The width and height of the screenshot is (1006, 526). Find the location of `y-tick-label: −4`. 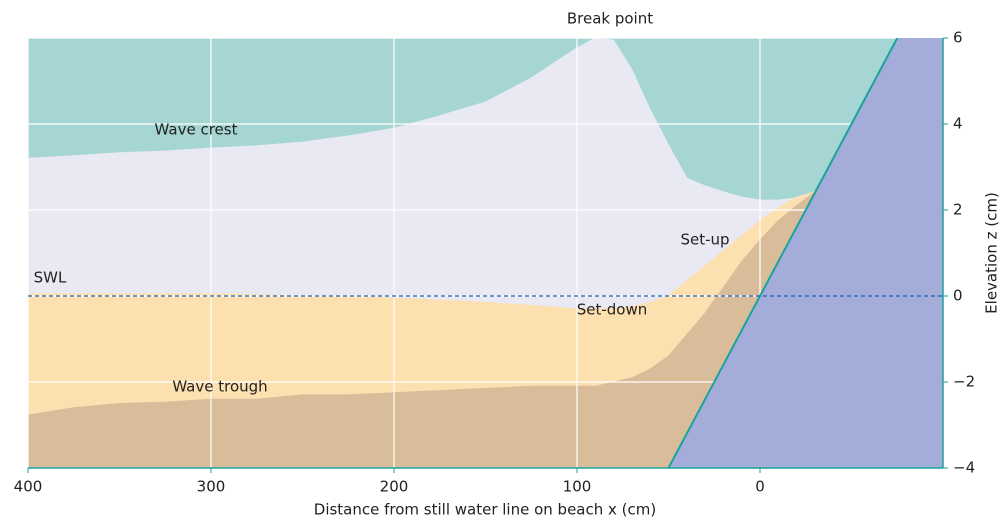

y-tick-label: −4 is located at coordinates (964, 468).